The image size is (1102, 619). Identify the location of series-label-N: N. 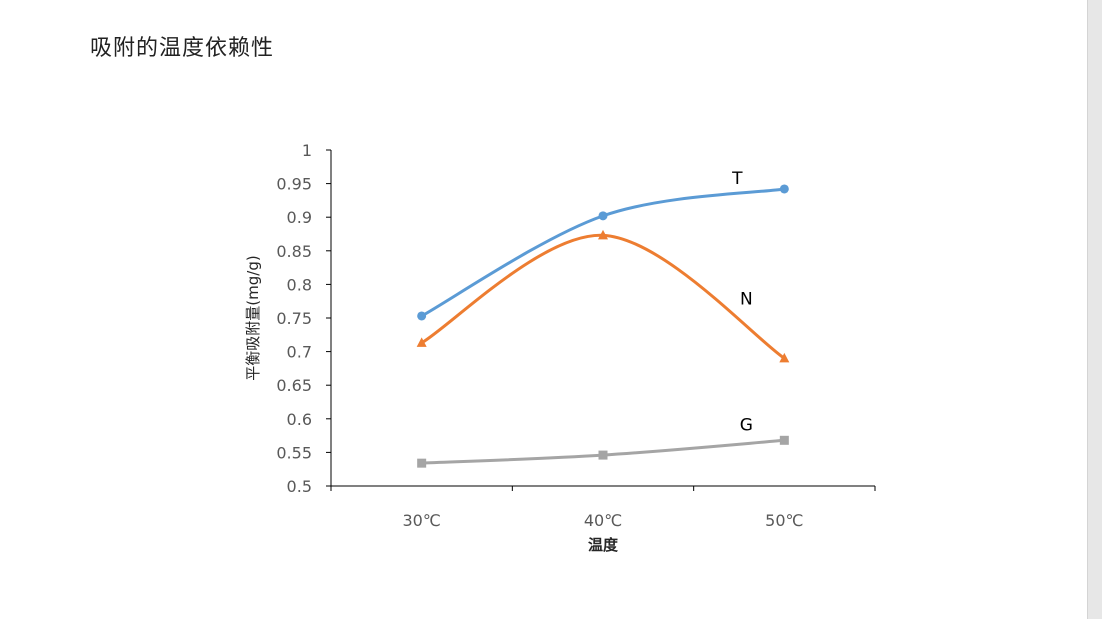
(746, 299).